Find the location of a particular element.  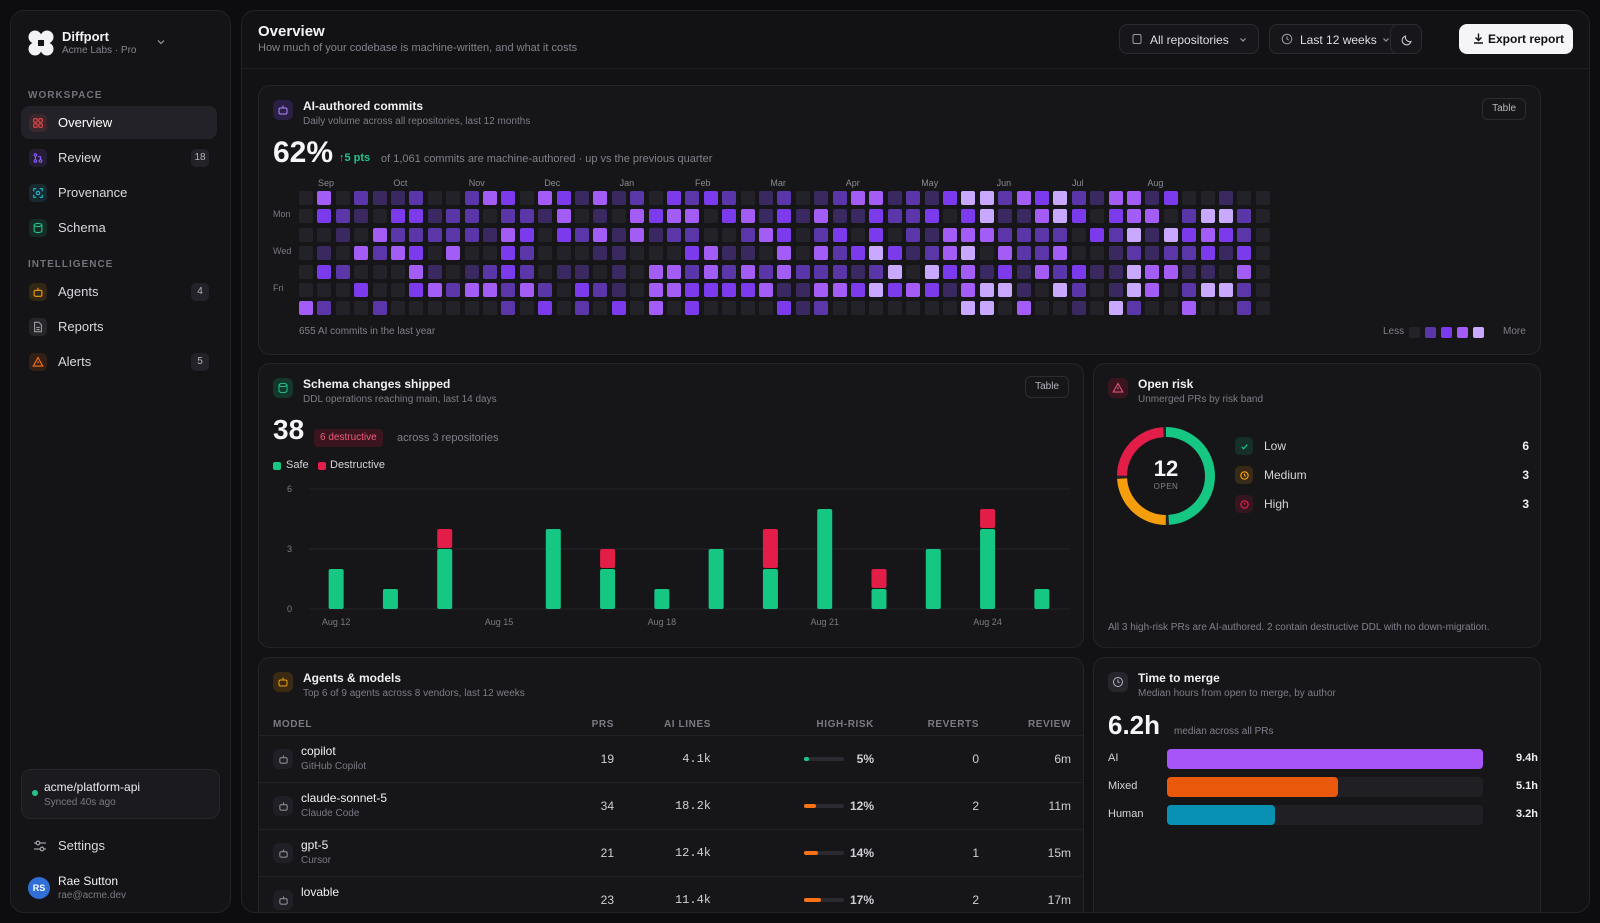

risk-band-low: Low 6 is located at coordinates (1382, 446).